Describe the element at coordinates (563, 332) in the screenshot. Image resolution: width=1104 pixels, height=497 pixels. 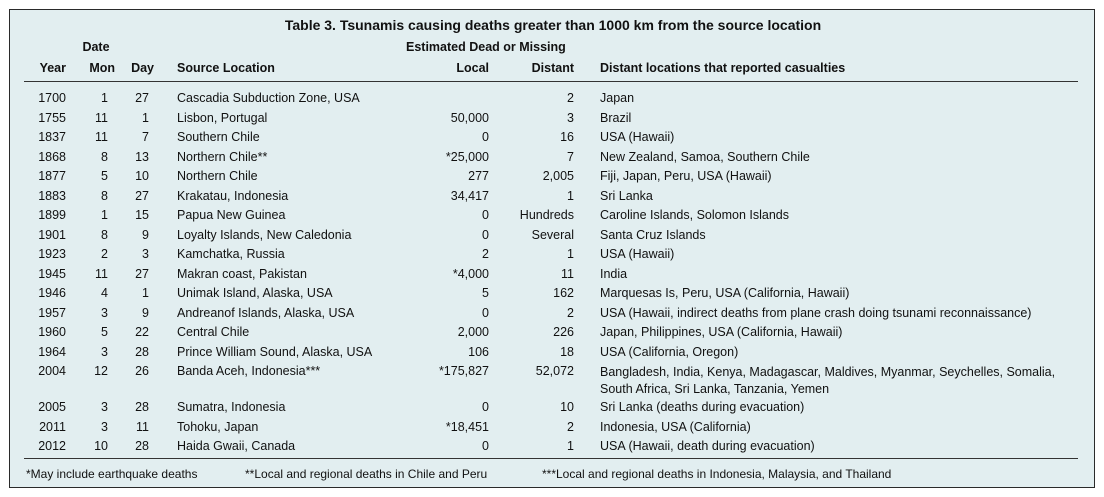
I see `cell-distant: 226` at that location.